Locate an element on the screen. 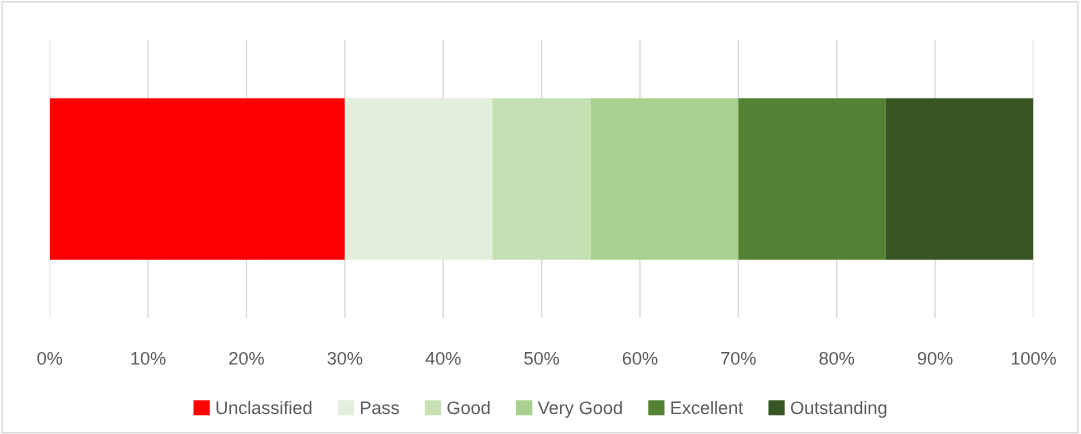  x-tick-label: 70% is located at coordinates (738, 358).